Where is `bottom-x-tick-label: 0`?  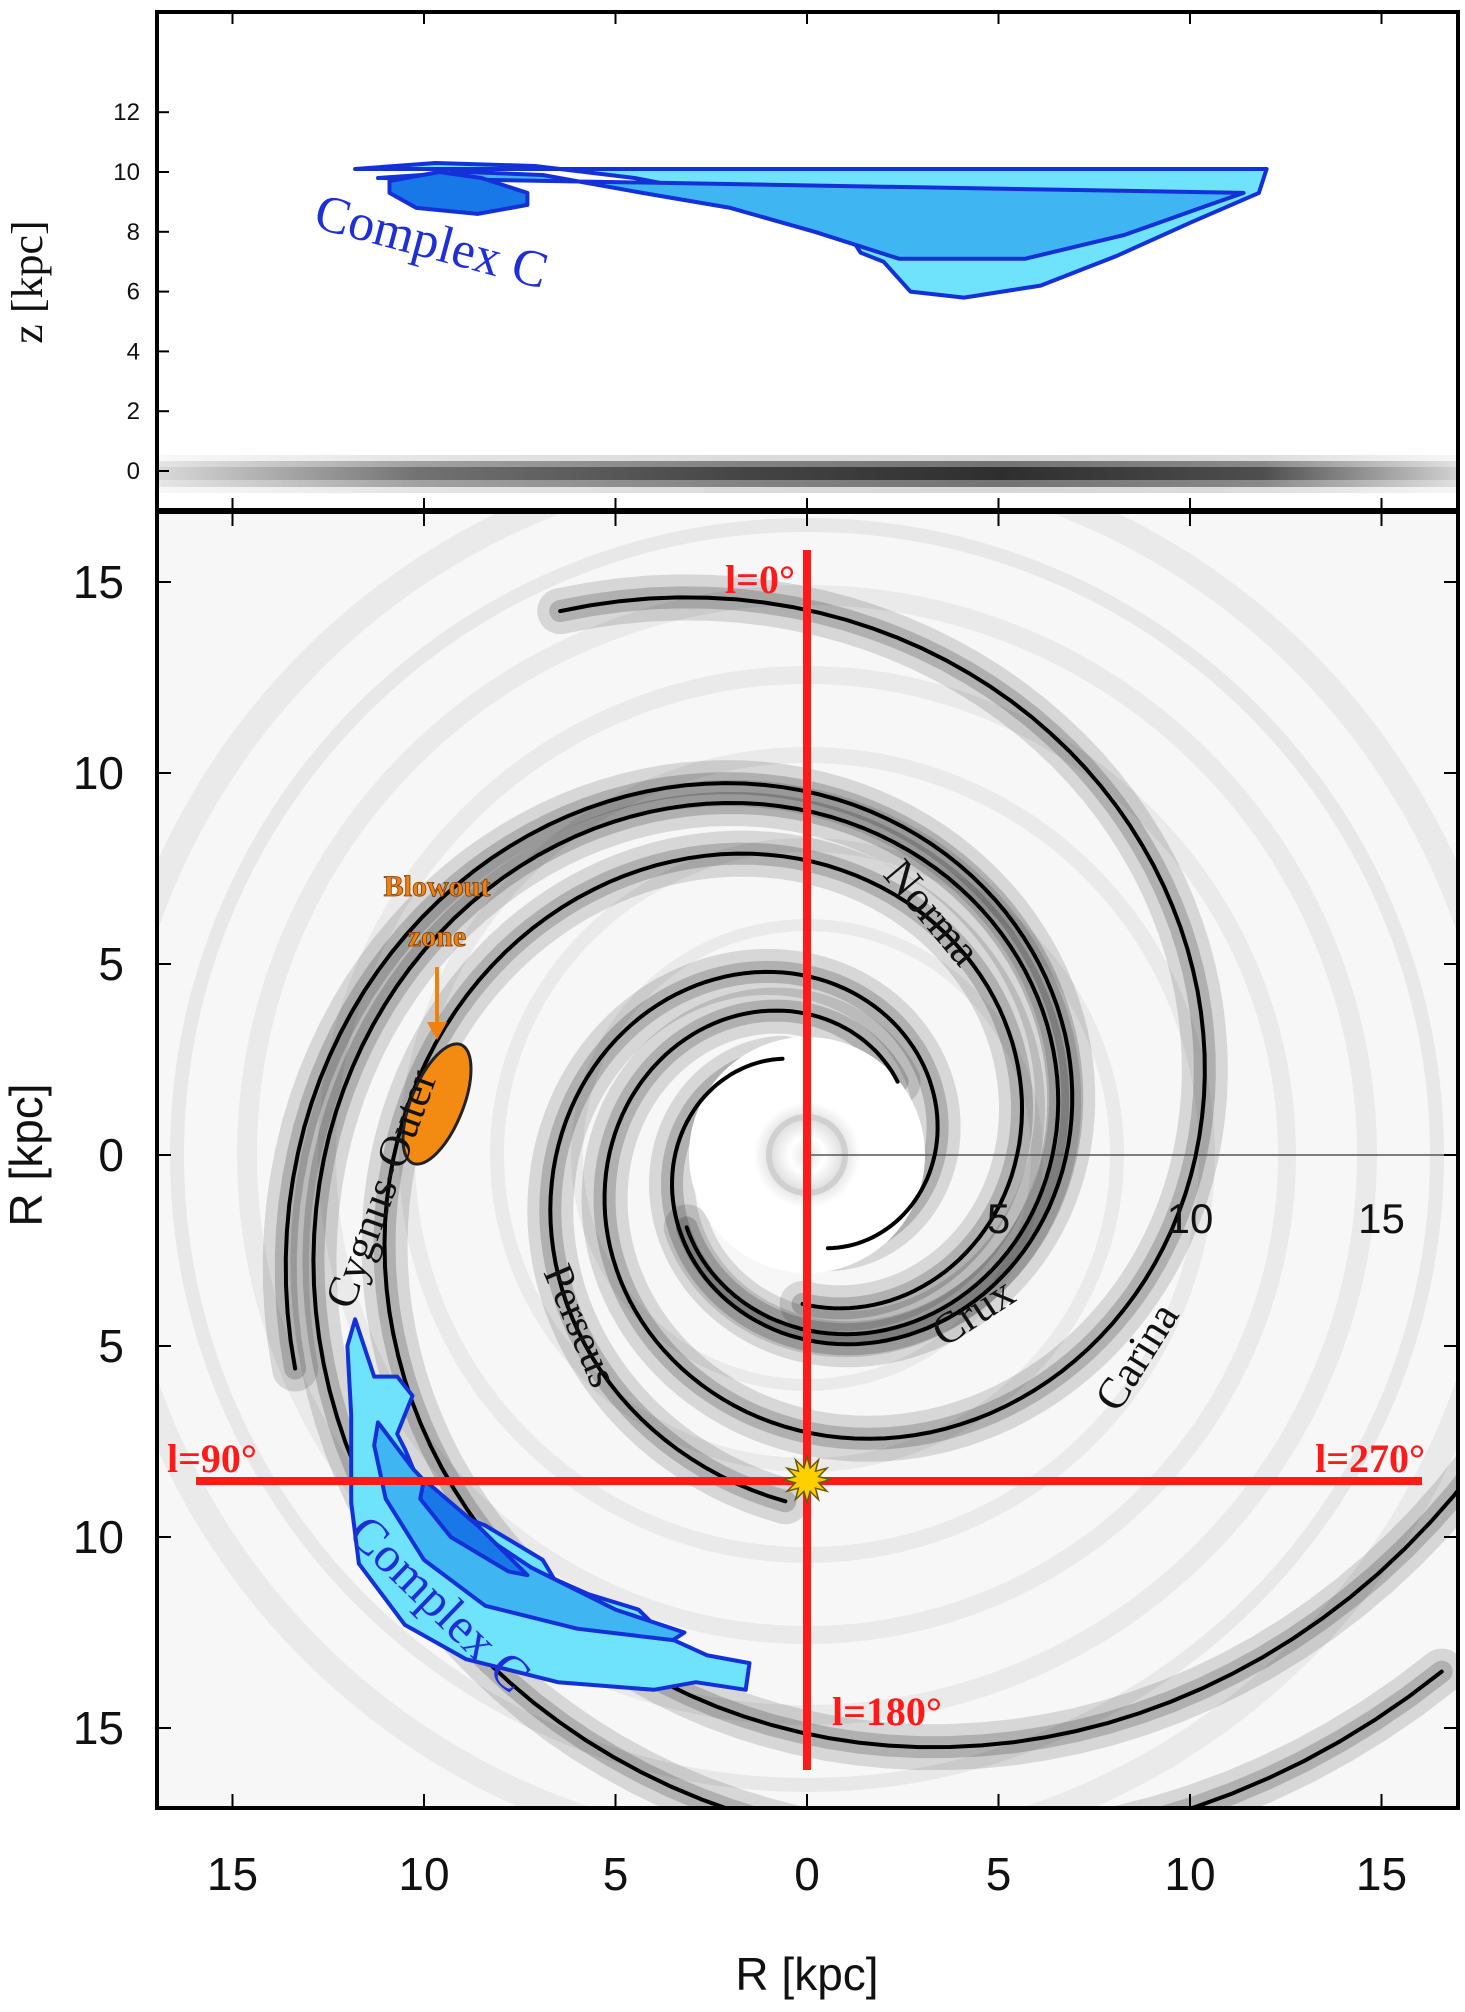
bottom-x-tick-label: 0 is located at coordinates (807, 1874).